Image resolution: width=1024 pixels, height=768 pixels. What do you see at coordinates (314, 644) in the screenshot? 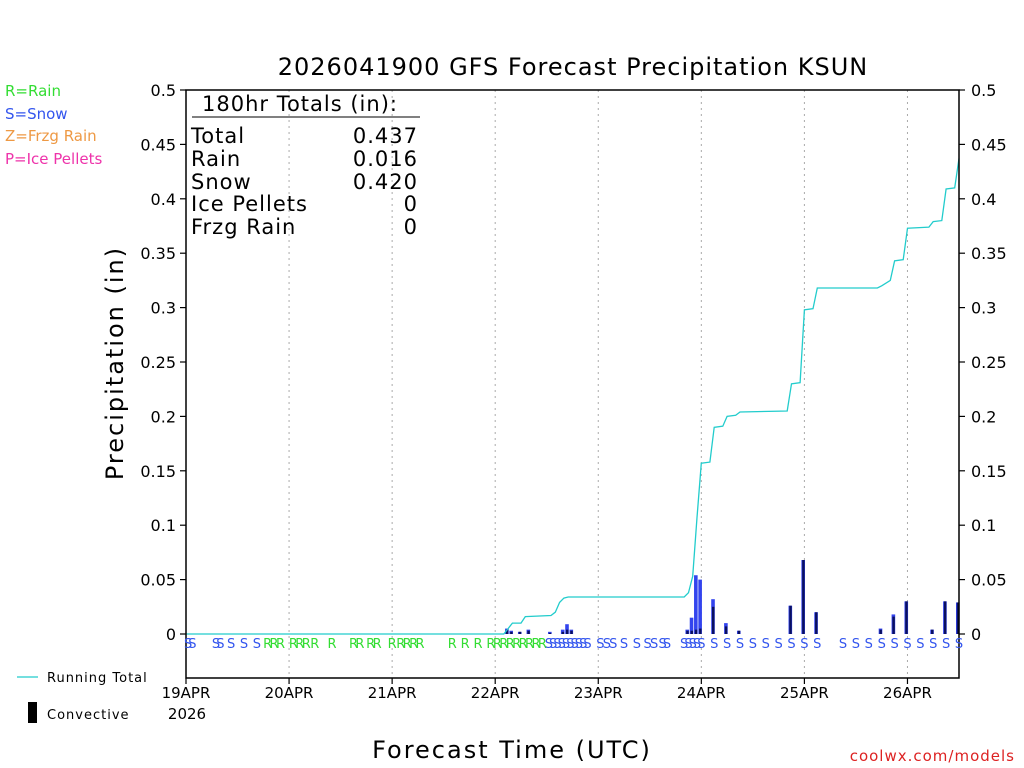
I see `ptype-marker-13: R` at bounding box center [314, 644].